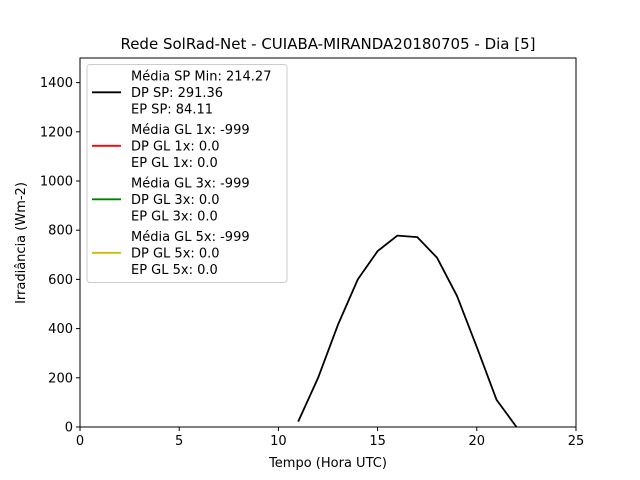  I want to click on y-tick-label: 1400, so click(56, 83).